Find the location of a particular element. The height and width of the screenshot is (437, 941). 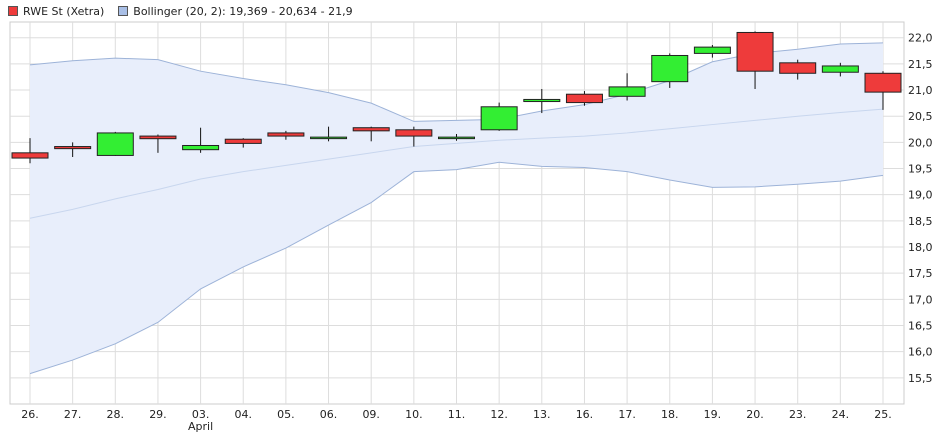

x-tick-label: 13. is located at coordinates (542, 414).